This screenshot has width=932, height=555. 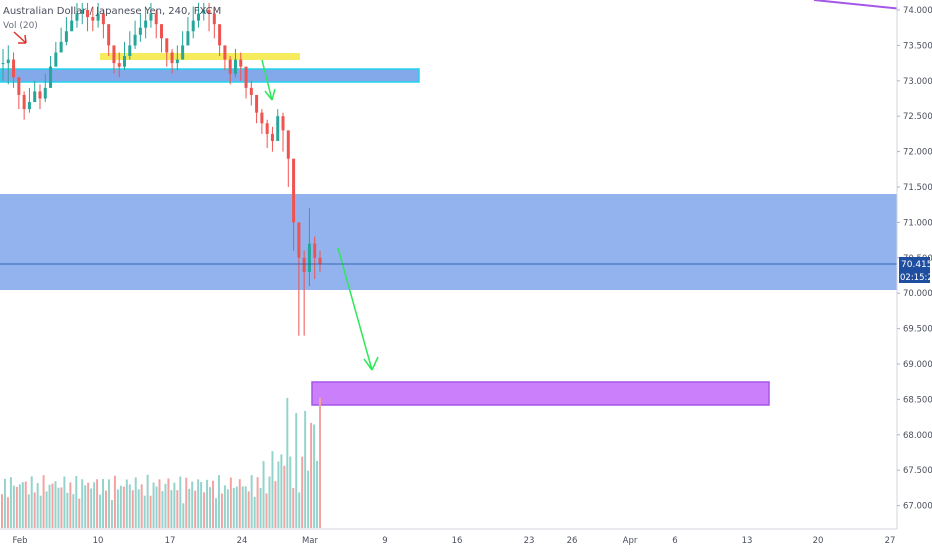 What do you see at coordinates (19, 541) in the screenshot?
I see `time-tick-label: Feb` at bounding box center [19, 541].